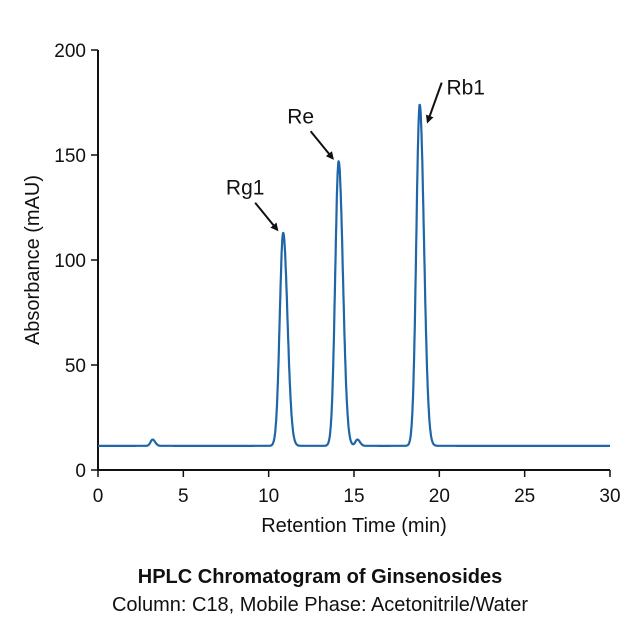  Describe the element at coordinates (354, 526) in the screenshot. I see `x-axis-label: Retention Time (min)` at that location.